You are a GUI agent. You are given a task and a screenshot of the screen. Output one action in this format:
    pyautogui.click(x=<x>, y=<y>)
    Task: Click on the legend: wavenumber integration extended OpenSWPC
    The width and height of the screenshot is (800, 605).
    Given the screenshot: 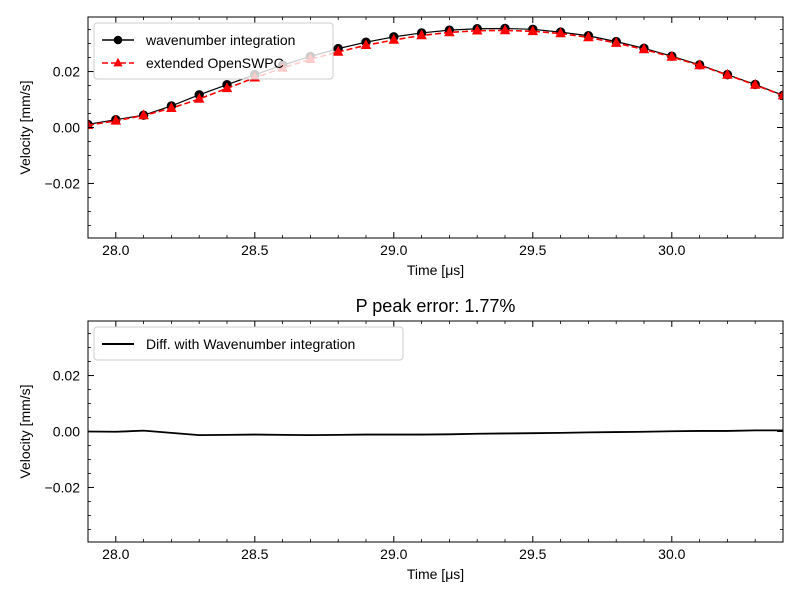 What is the action you would take?
    pyautogui.click(x=213, y=51)
    